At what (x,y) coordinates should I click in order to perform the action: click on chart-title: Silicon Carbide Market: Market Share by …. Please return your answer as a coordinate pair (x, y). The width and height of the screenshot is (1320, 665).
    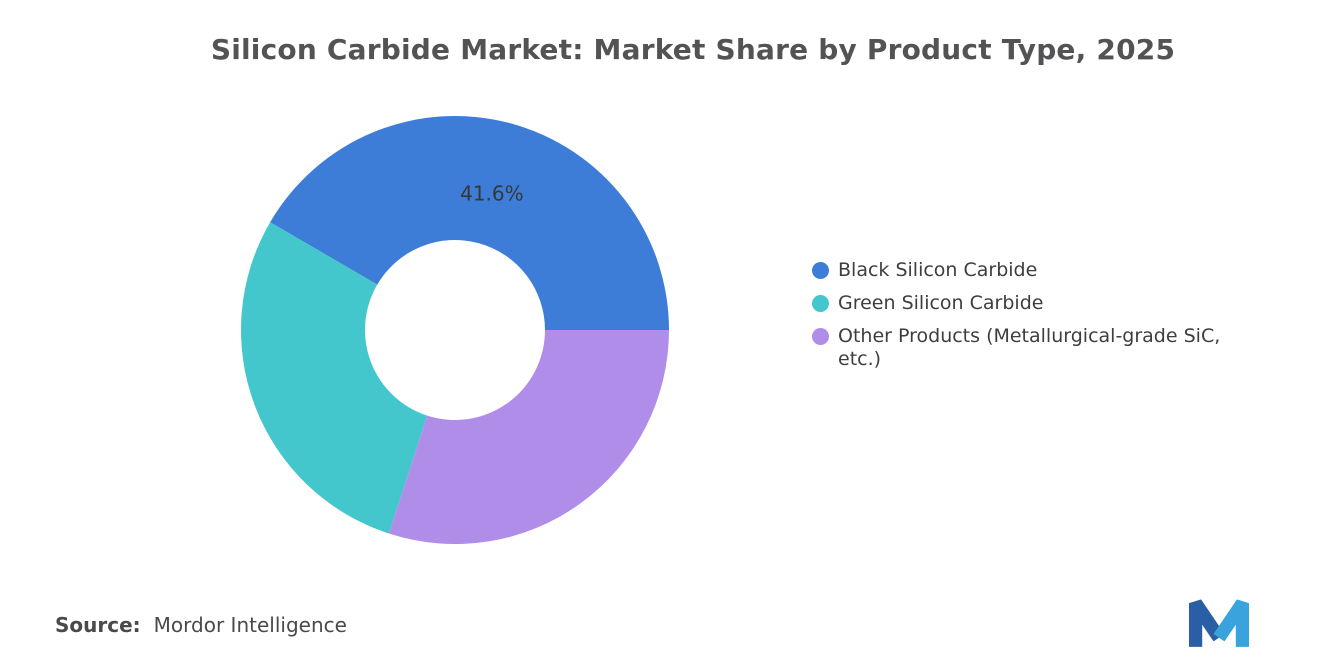
    Looking at the image, I should click on (693, 49).